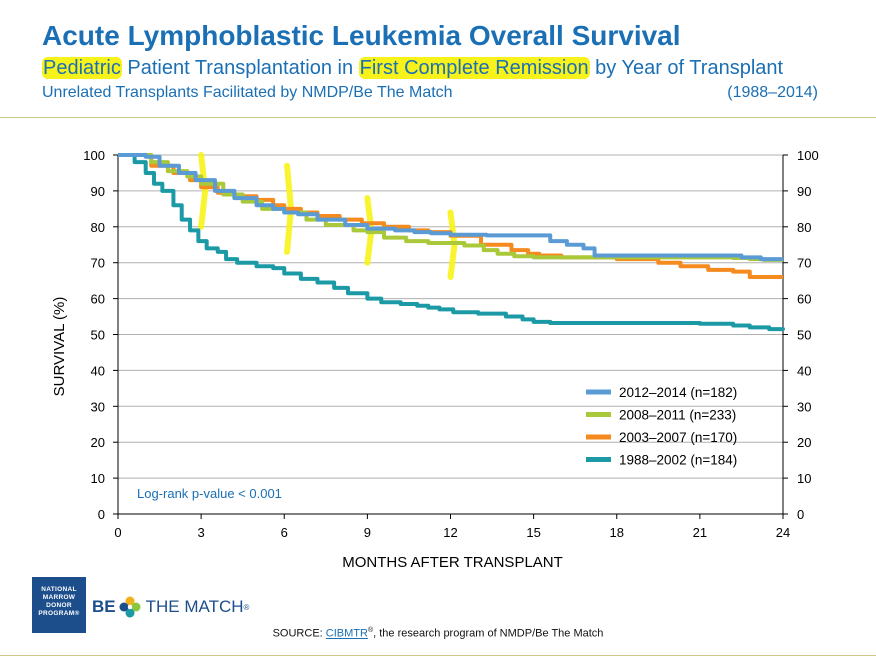 This screenshot has height=661, width=876. What do you see at coordinates (201, 532) in the screenshot?
I see `x-tick-label: 3` at bounding box center [201, 532].